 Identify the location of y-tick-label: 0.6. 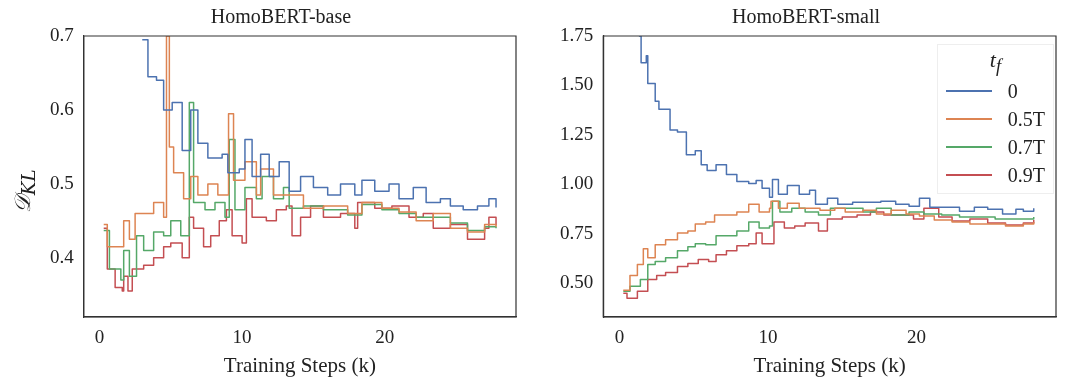
(62, 108).